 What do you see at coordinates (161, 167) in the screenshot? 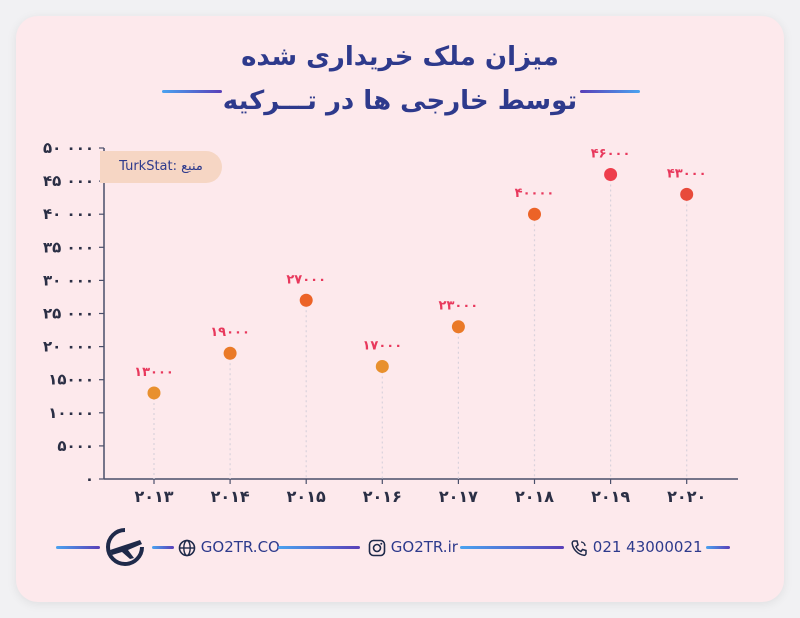
I see `source-badge: منبع :TurkStat` at bounding box center [161, 167].